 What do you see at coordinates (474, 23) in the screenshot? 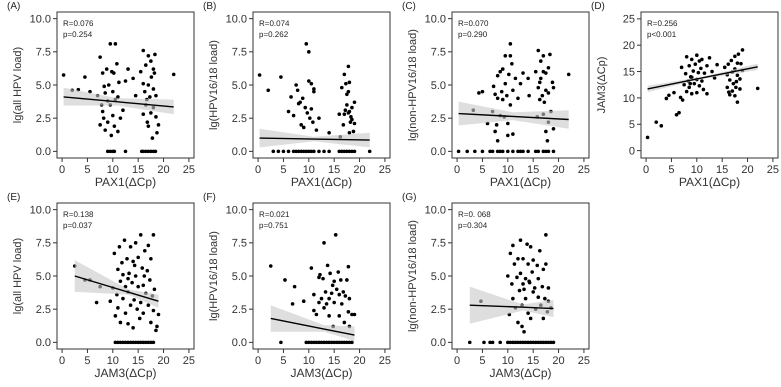
I see `annotation: R=0.070` at bounding box center [474, 23].